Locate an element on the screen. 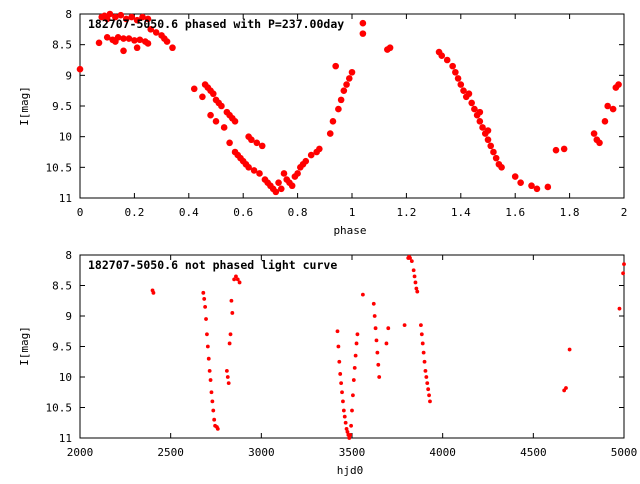 Image resolution: width=640 pixels, height=484 pixels. x-tick-label: 0.6 is located at coordinates (243, 212).